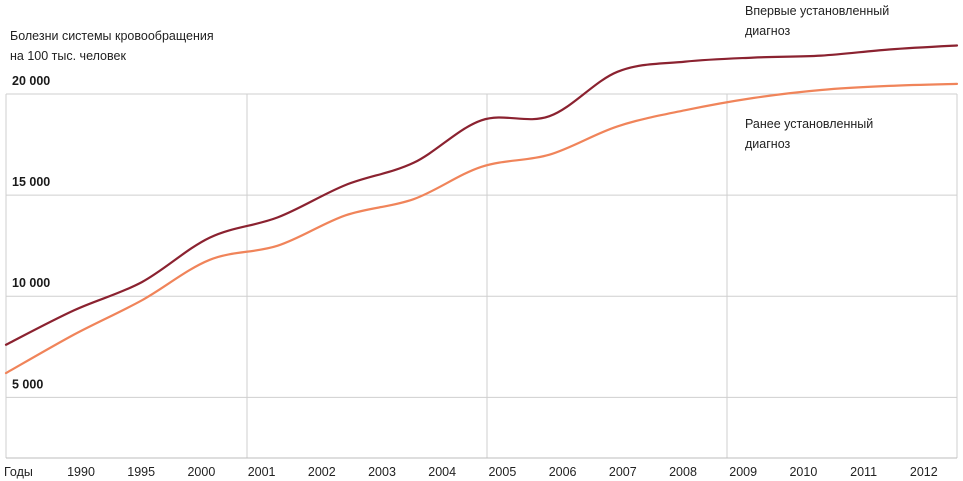 The width and height of the screenshot is (963, 481). What do you see at coordinates (31, 182) in the screenshot?
I see `y-tick-label: 15 000` at bounding box center [31, 182].